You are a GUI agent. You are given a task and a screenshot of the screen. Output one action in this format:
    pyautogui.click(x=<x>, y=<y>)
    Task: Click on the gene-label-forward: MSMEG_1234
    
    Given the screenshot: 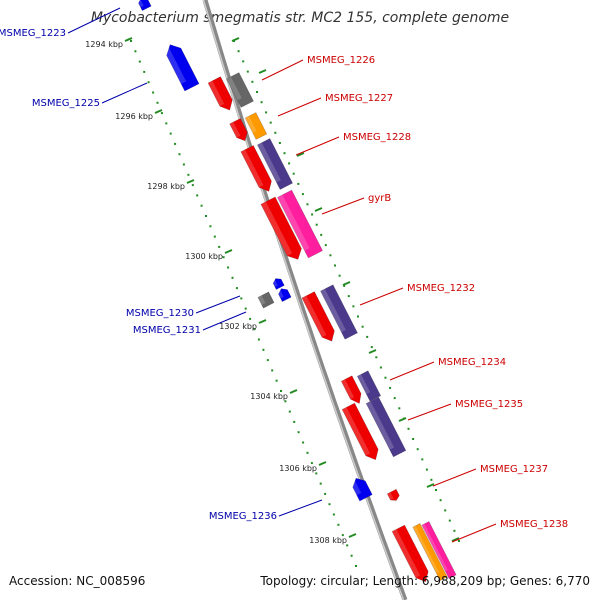 What is the action you would take?
    pyautogui.click(x=472, y=362)
    